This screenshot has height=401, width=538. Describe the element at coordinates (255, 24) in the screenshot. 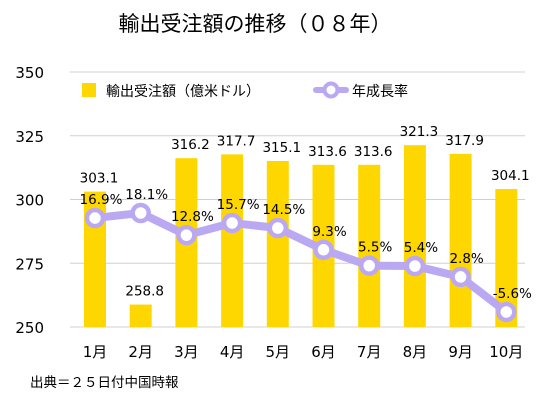

I see `chart-title: 輸出受注額の推移（０８年）` at that location.